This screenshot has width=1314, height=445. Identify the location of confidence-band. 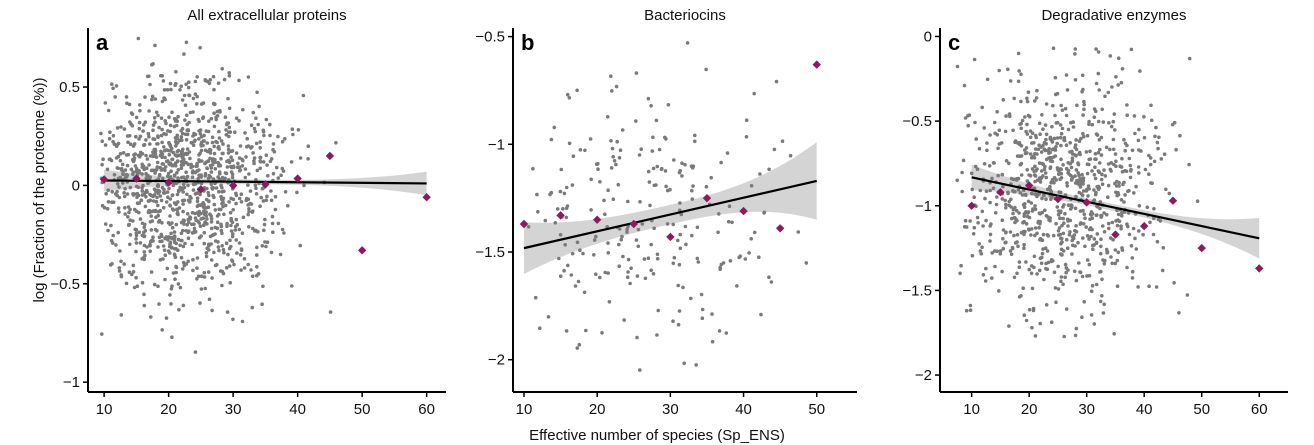
(670, 208).